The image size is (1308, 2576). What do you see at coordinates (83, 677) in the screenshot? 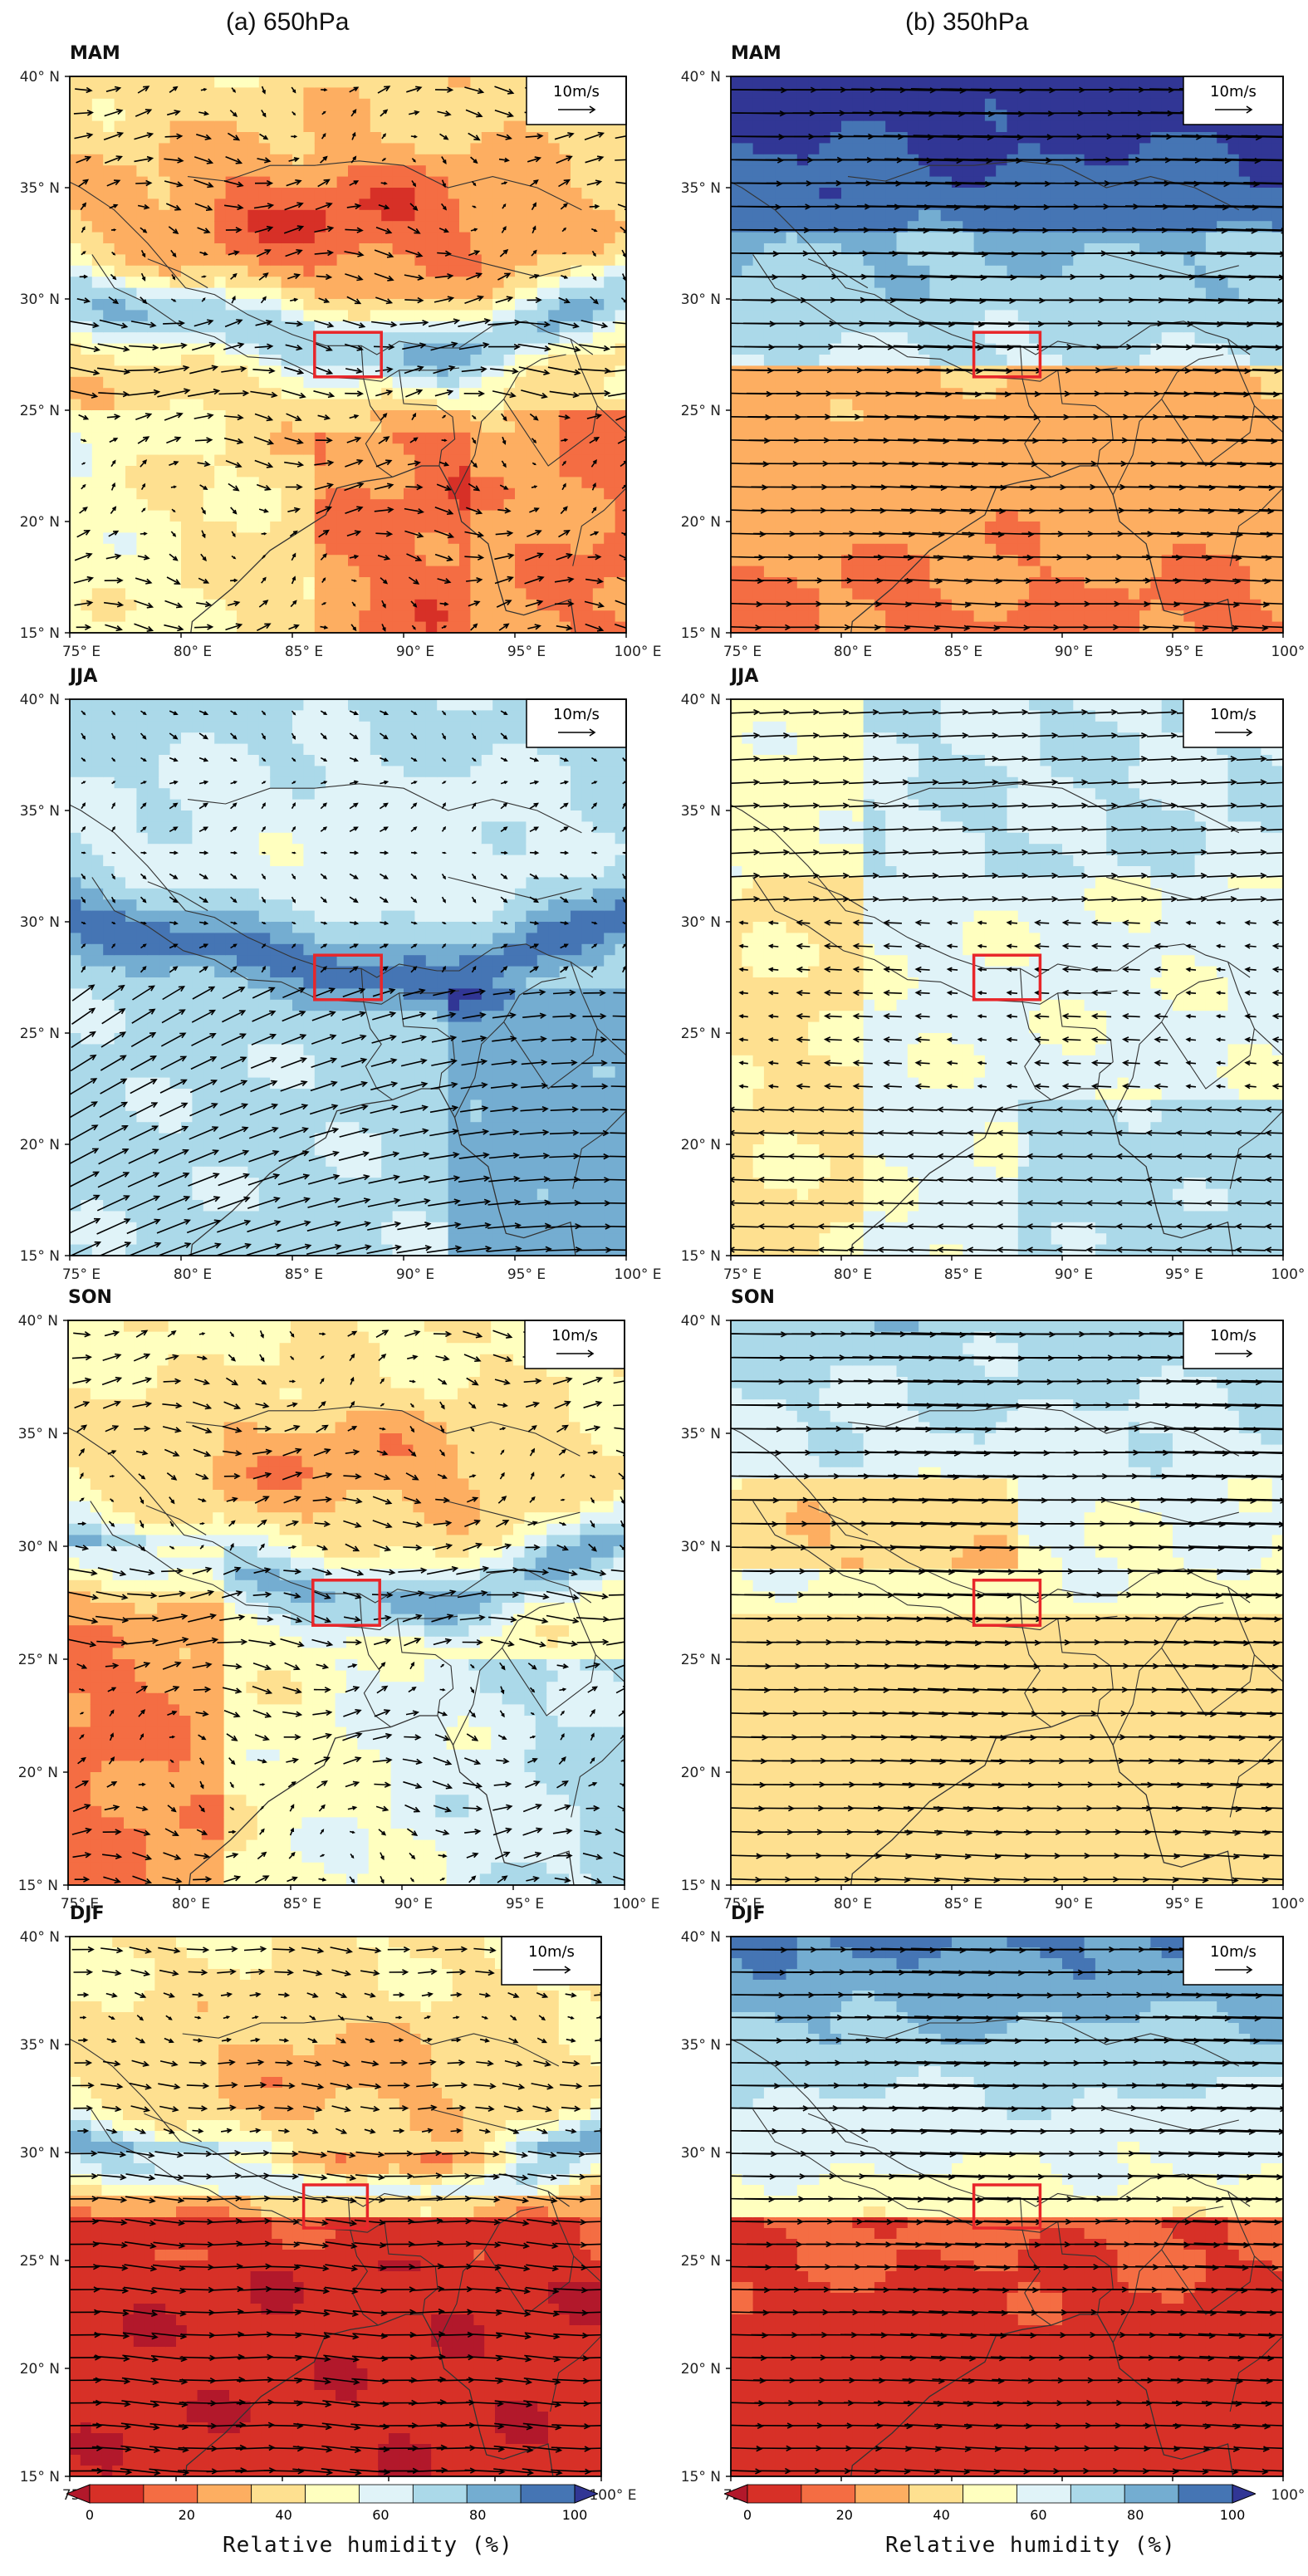
I see `season-label: JJA` at bounding box center [83, 677].